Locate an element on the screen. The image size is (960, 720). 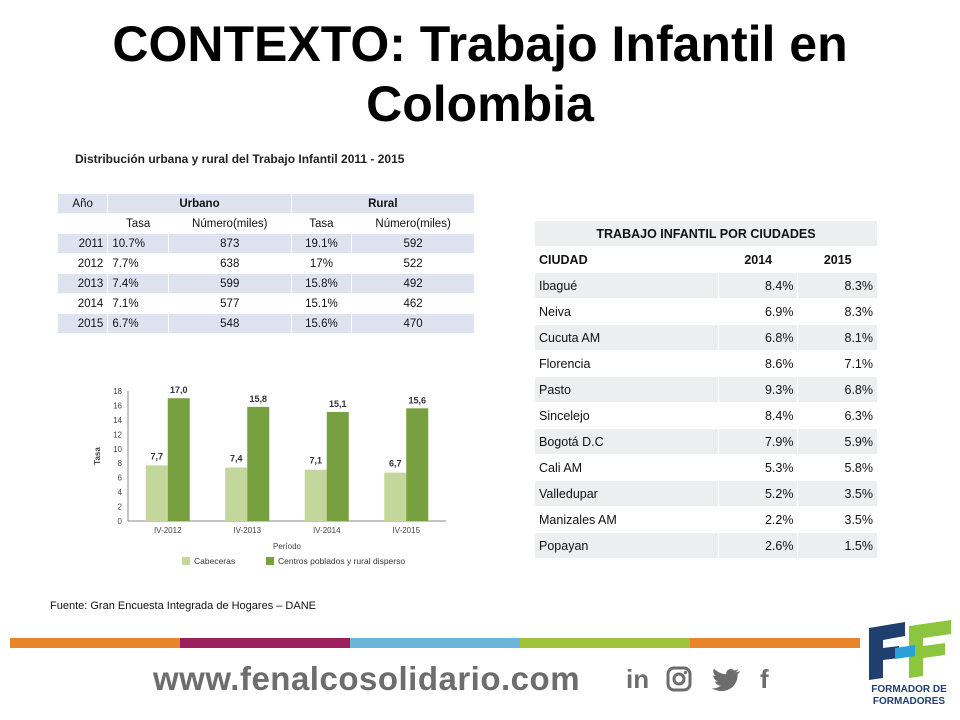
table-row: Popayan 2.6% 1.5% is located at coordinates (706, 545).